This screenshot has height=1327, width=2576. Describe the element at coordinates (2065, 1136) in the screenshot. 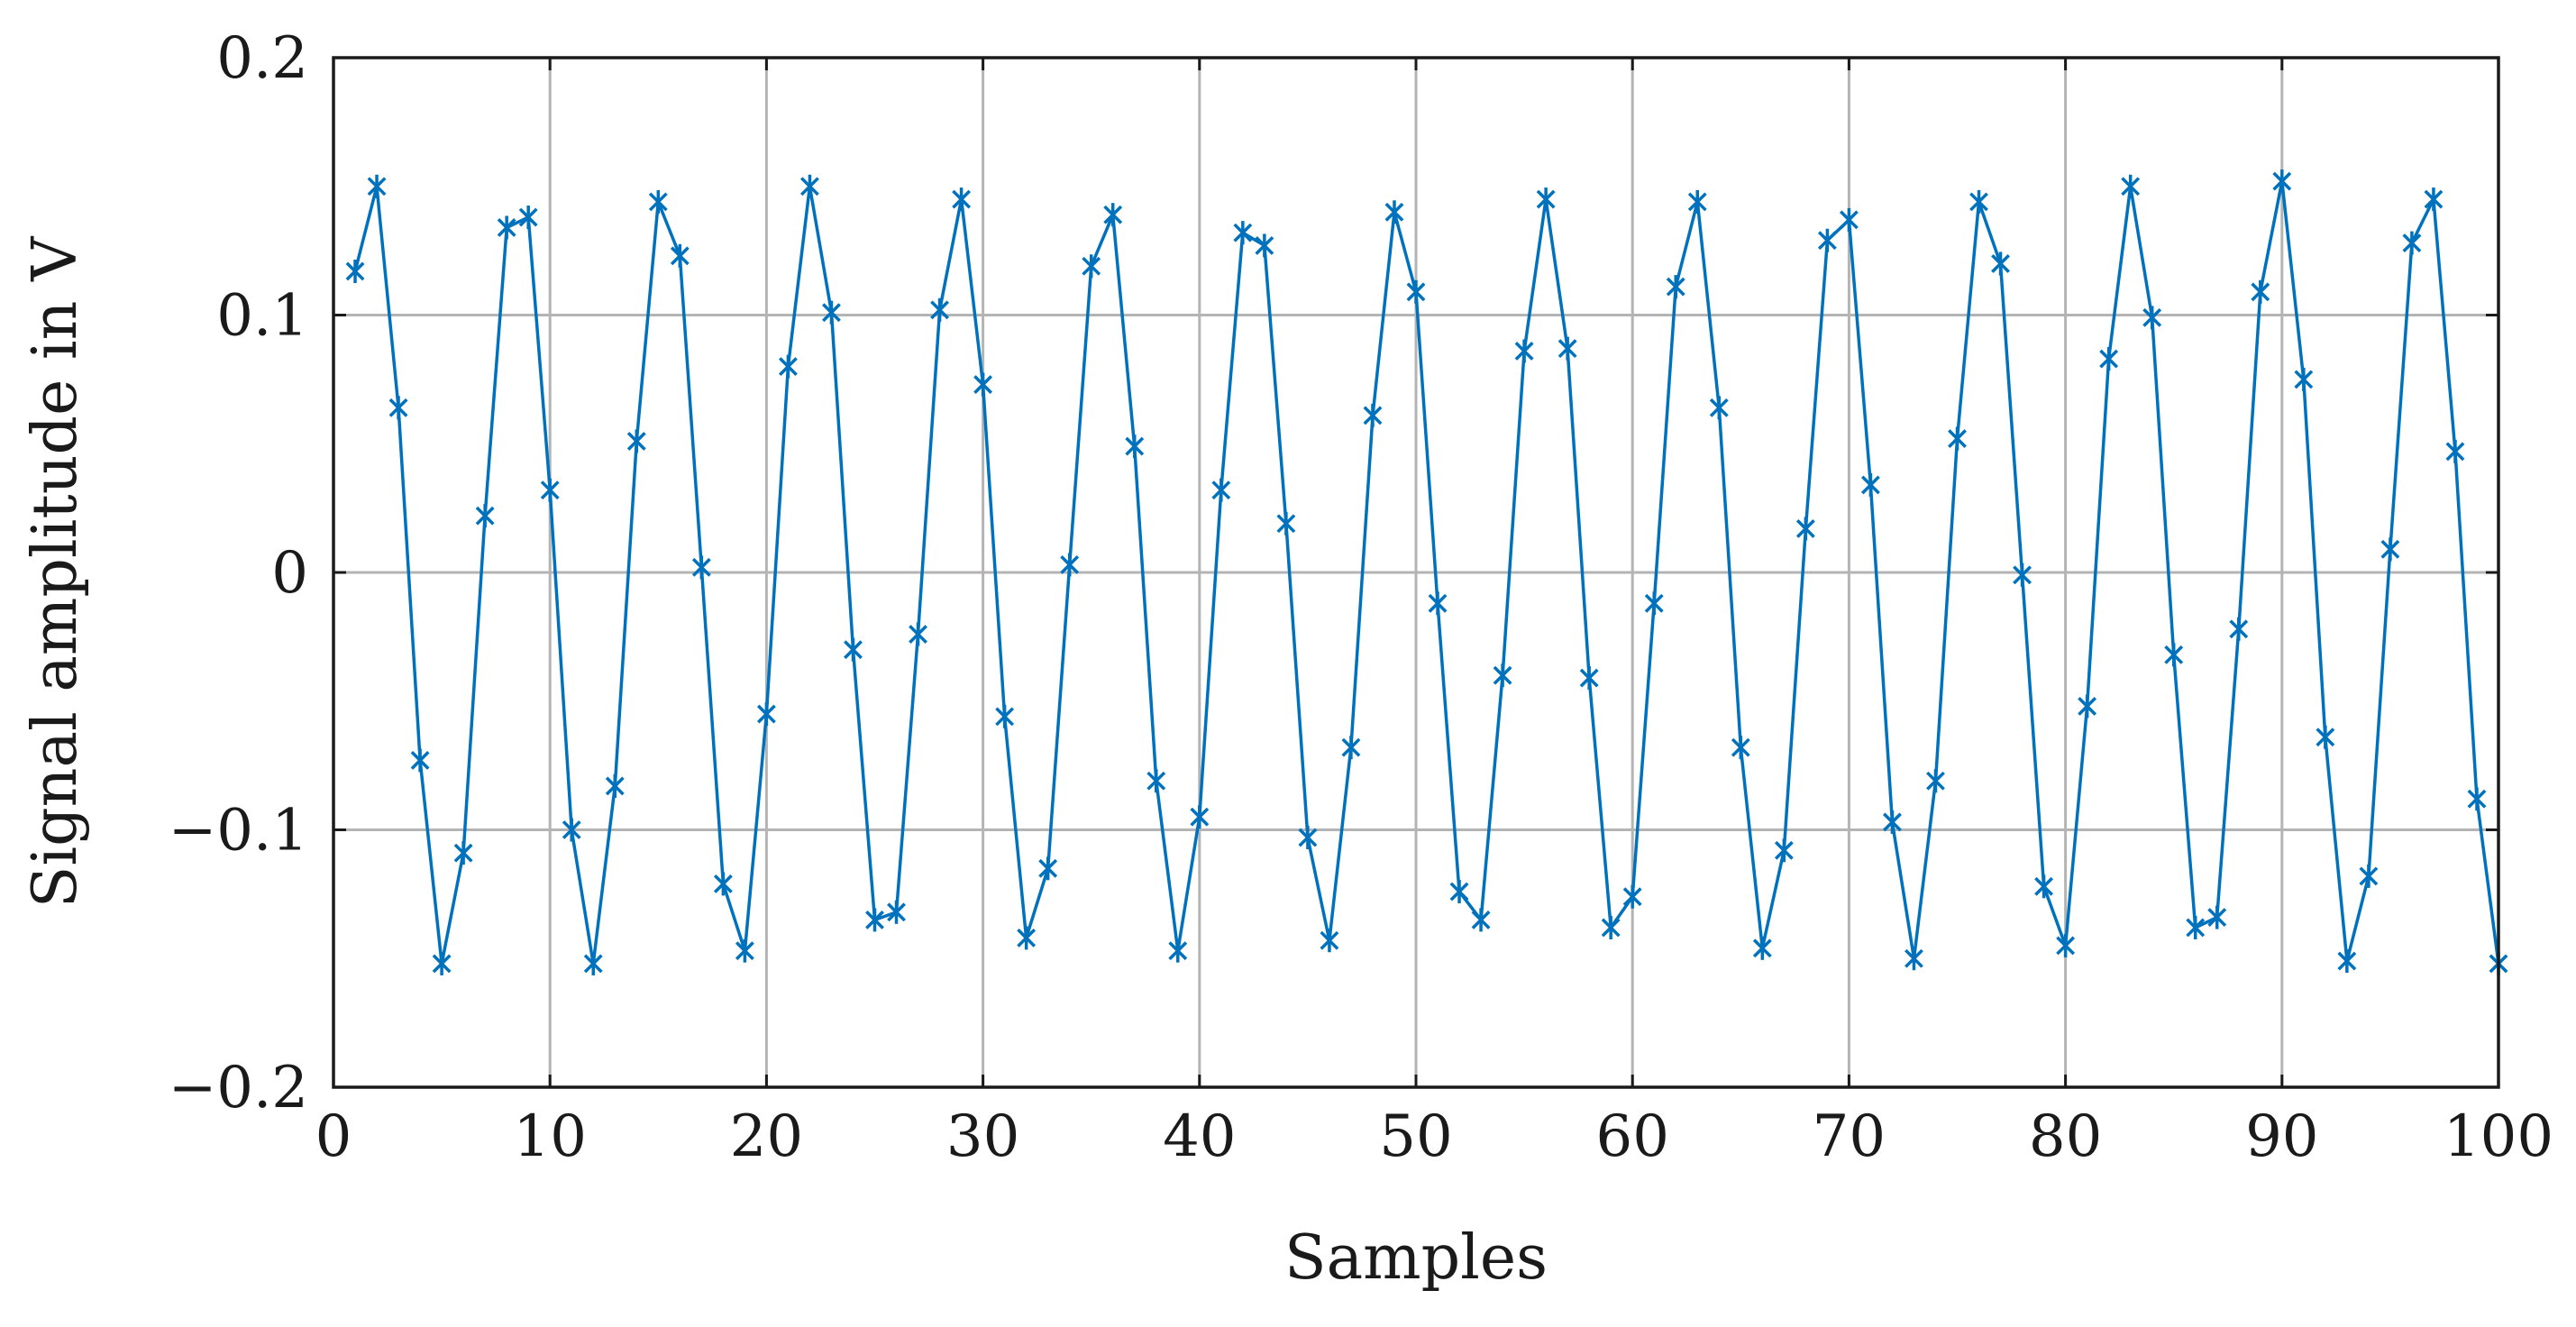

I see `x-tick-label: 80` at that location.